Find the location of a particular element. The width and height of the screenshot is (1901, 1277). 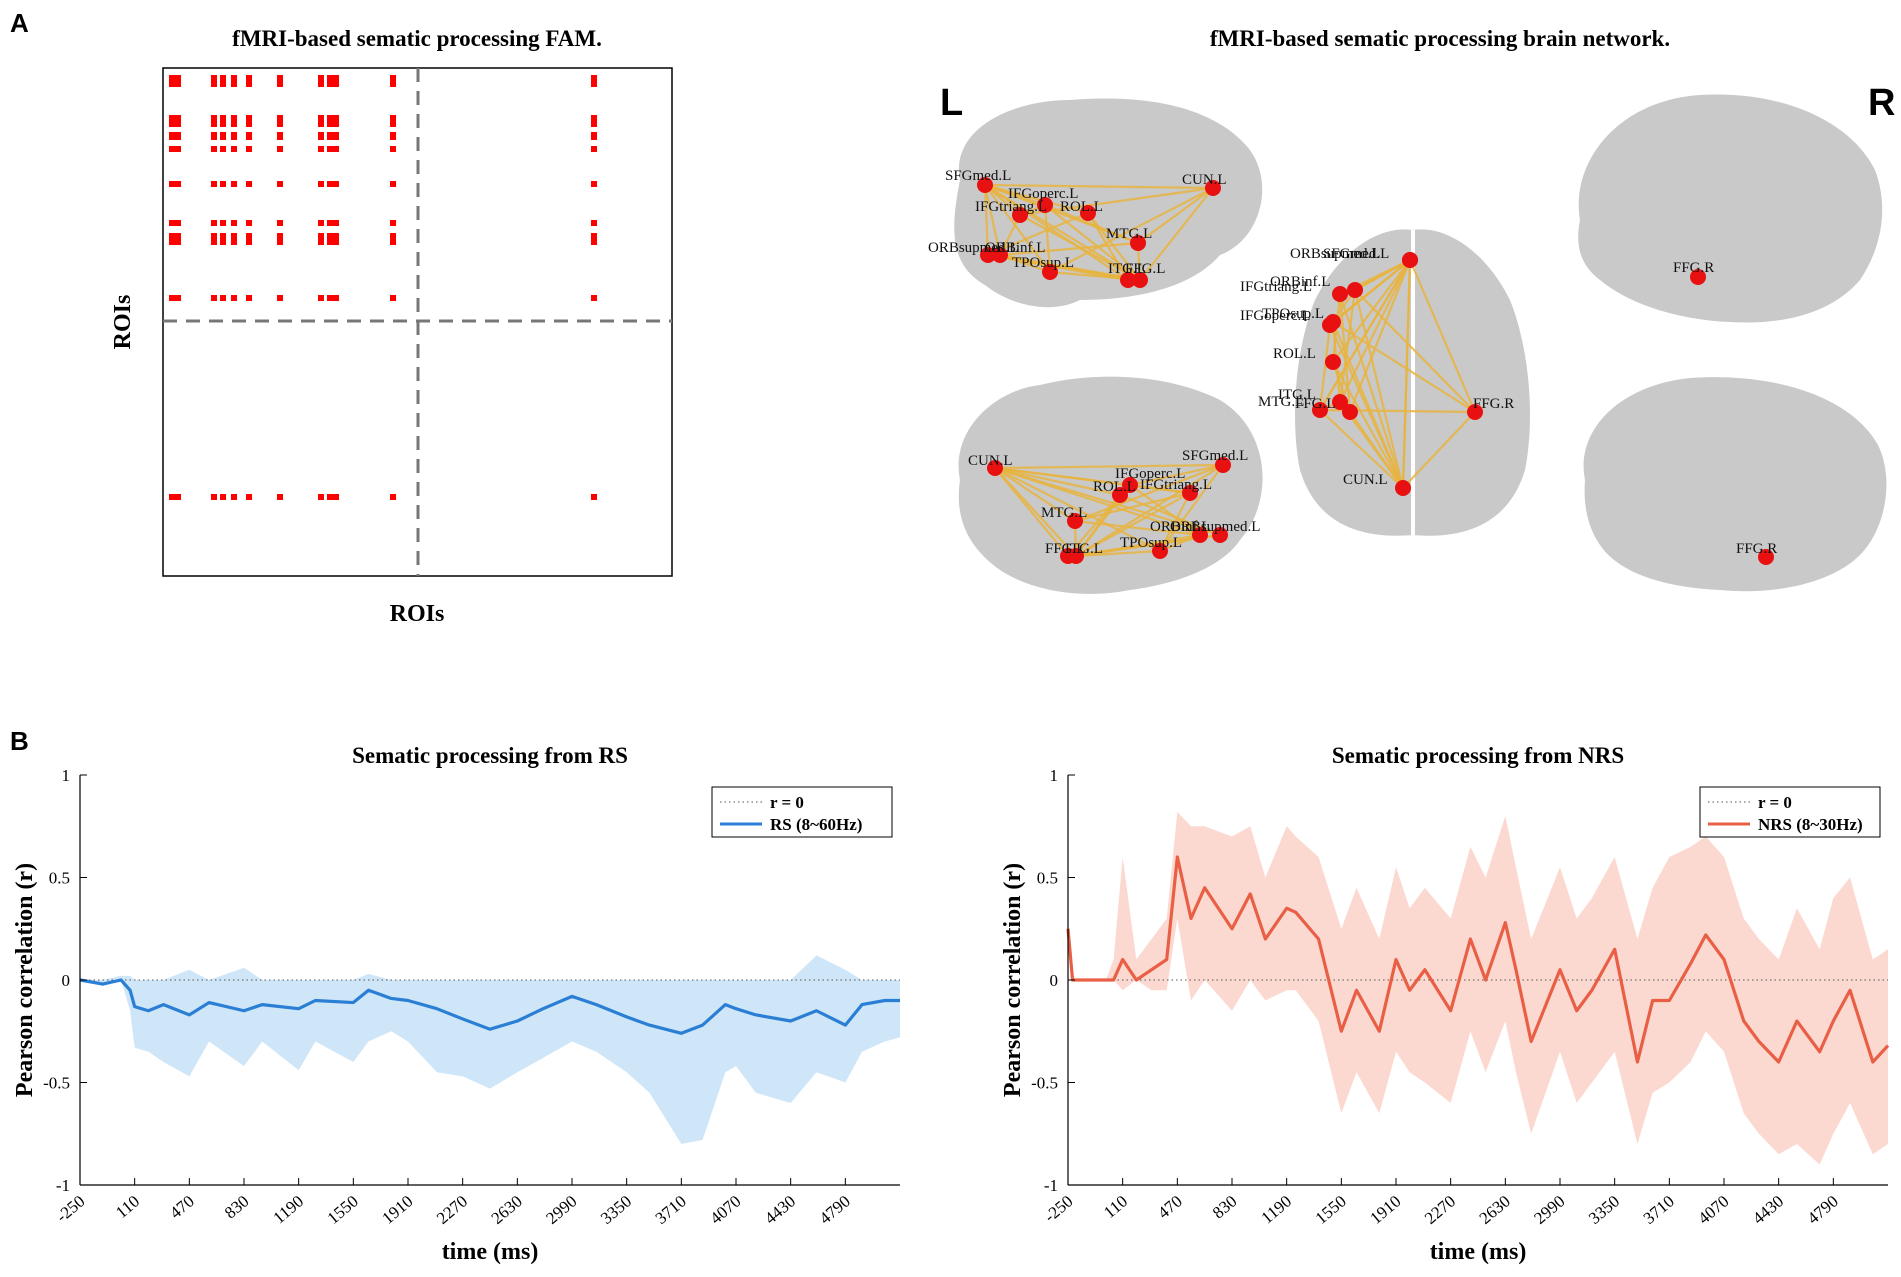

chart-title: Sematic processing from NRS is located at coordinates (1478, 755).